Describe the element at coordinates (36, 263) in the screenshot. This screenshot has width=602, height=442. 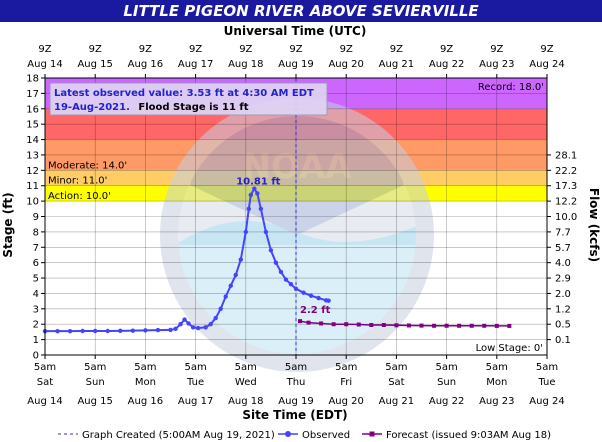
I see `stage-tick-label: 6` at that location.